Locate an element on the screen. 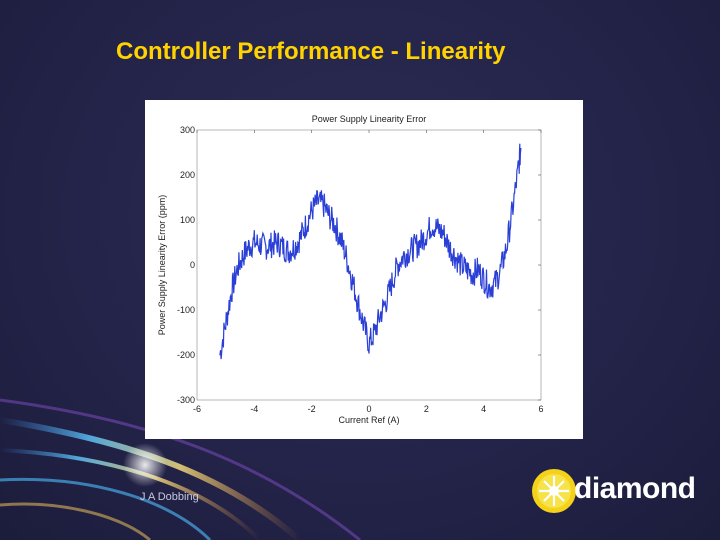 The image size is (720, 540). y-tick-label: 100 is located at coordinates (187, 220).